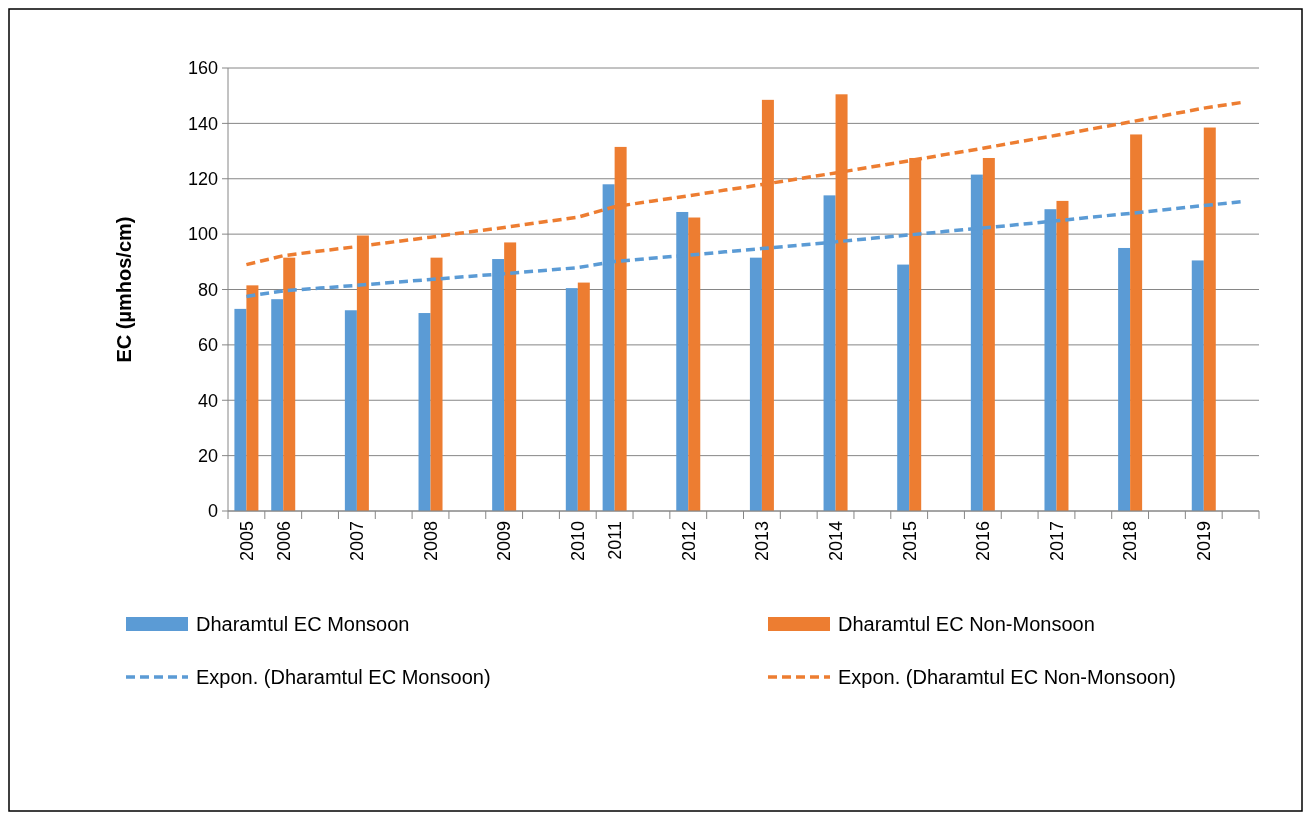 The width and height of the screenshot is (1311, 820). I want to click on x-tick-label: 2006, so click(283, 541).